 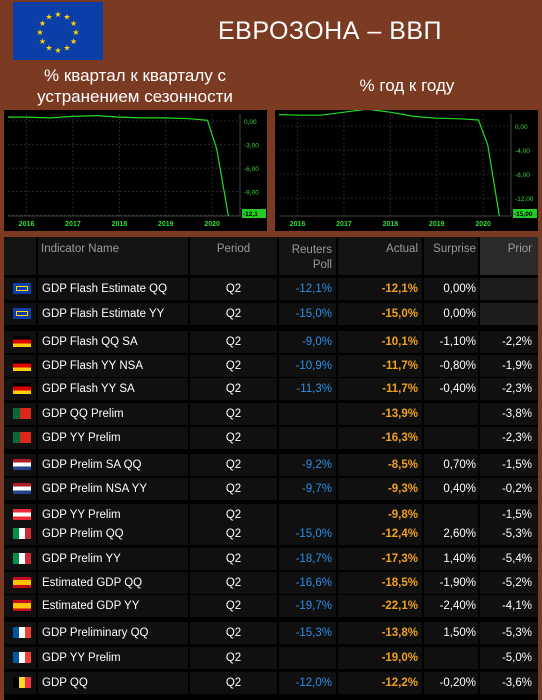 I want to click on table-row: GDP Flash Estimate YY Q2 -15,0% -15,0% 0,00%, so click(x=271, y=314).